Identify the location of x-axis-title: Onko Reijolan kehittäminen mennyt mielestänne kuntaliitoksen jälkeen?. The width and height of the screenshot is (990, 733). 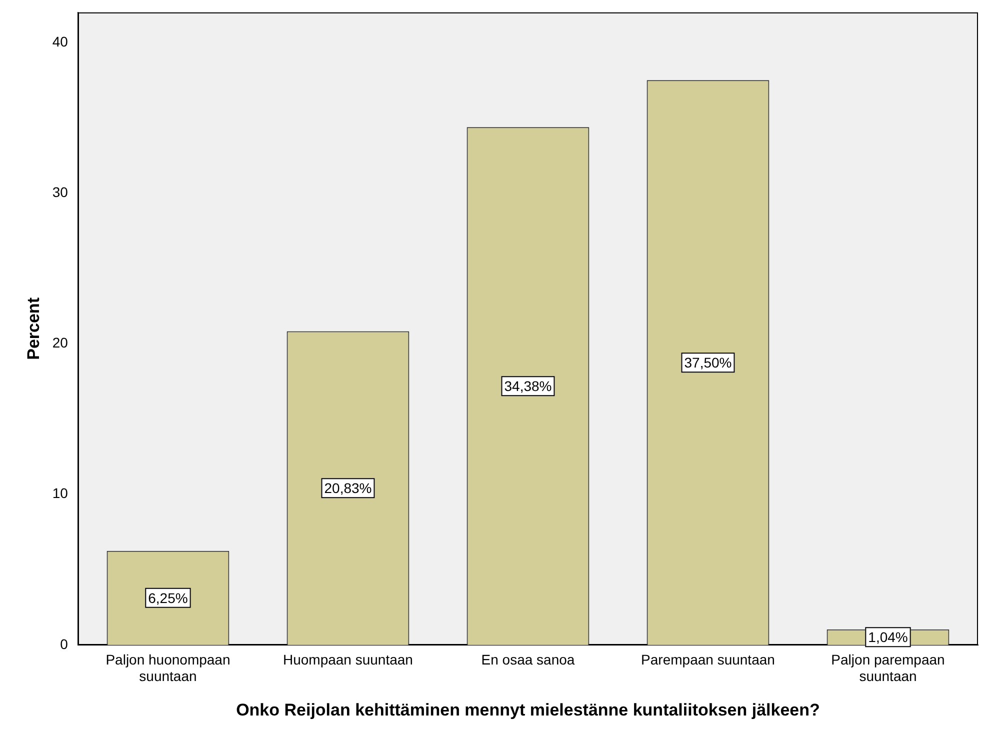
(528, 710).